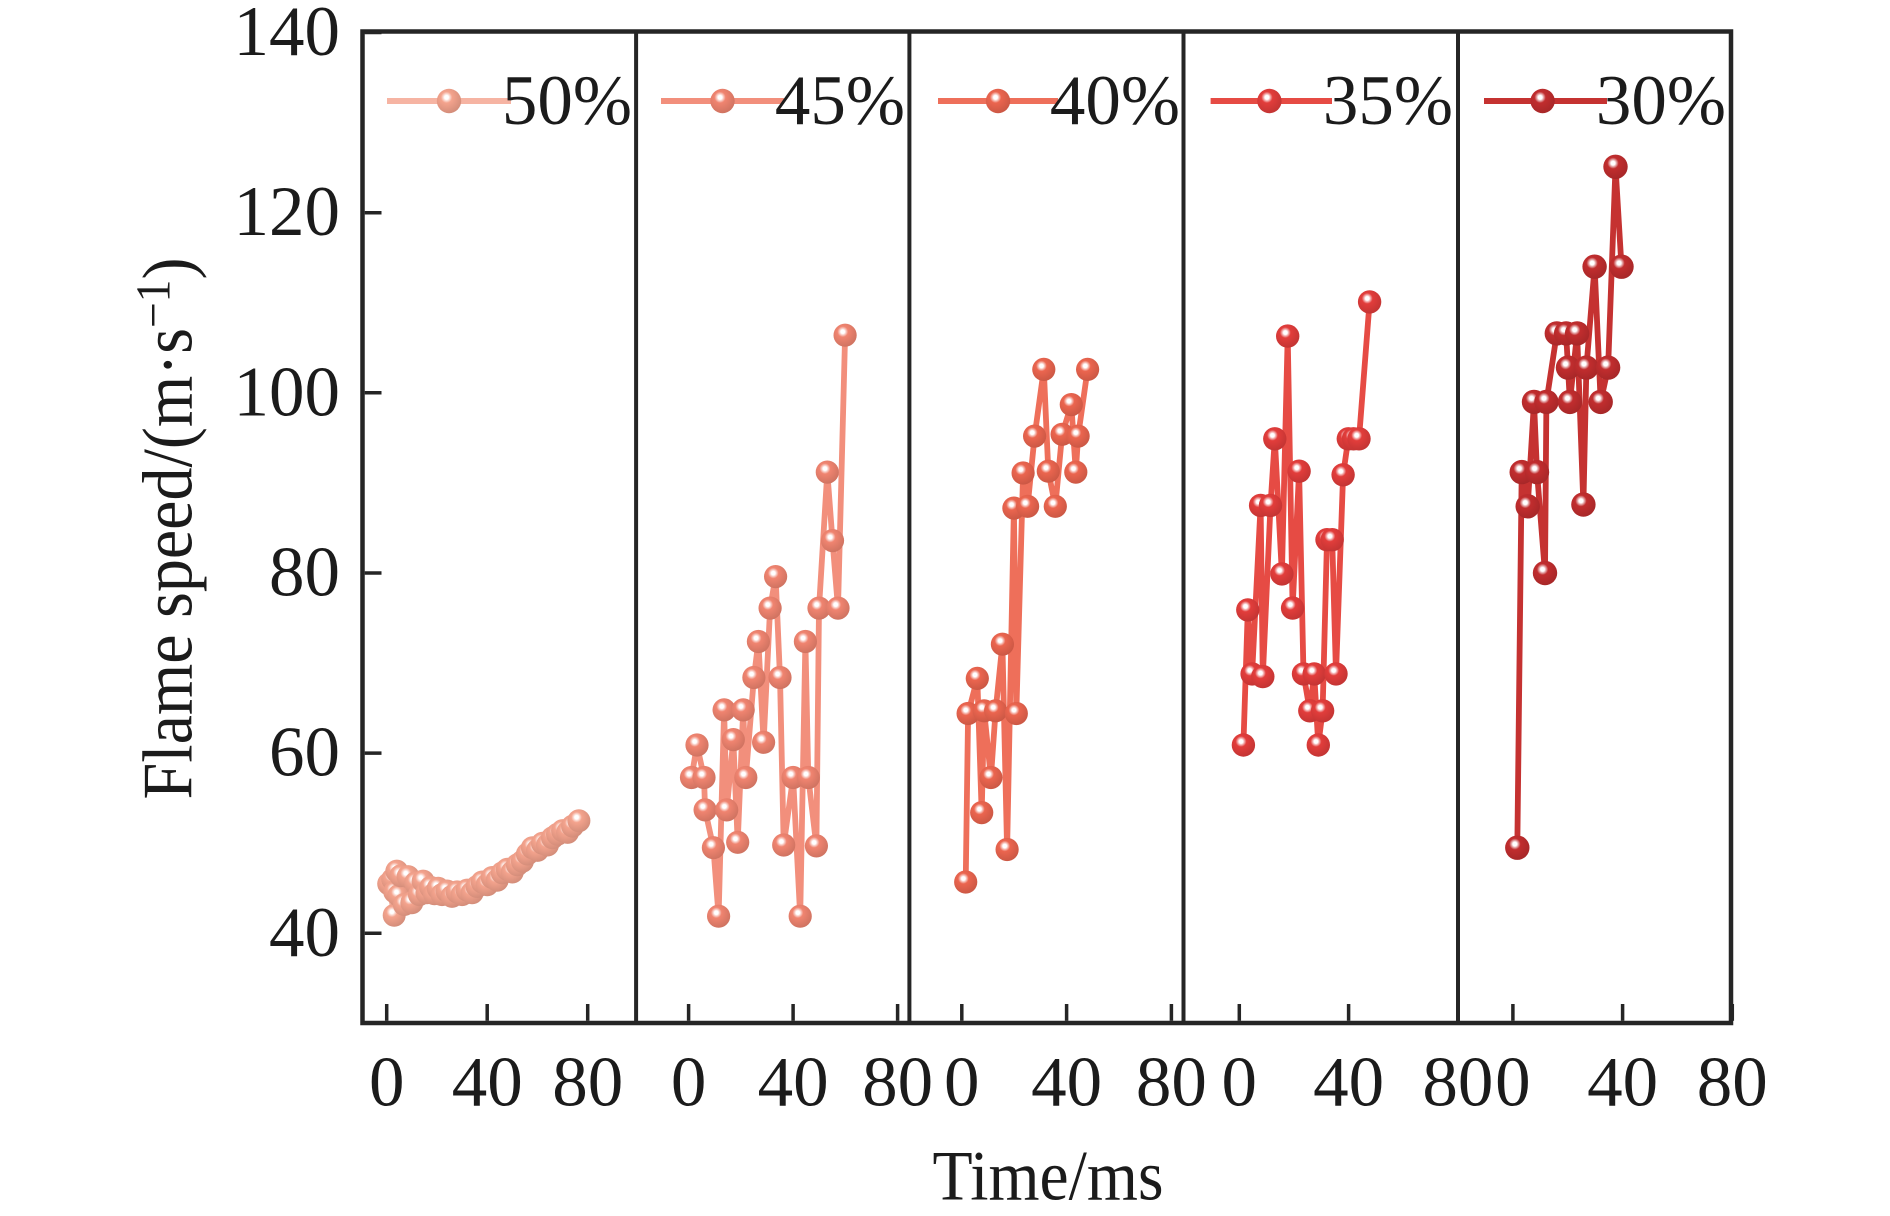 The width and height of the screenshot is (1890, 1216). I want to click on svg-text: Flame speed/(m·s−1), so click(167, 529).